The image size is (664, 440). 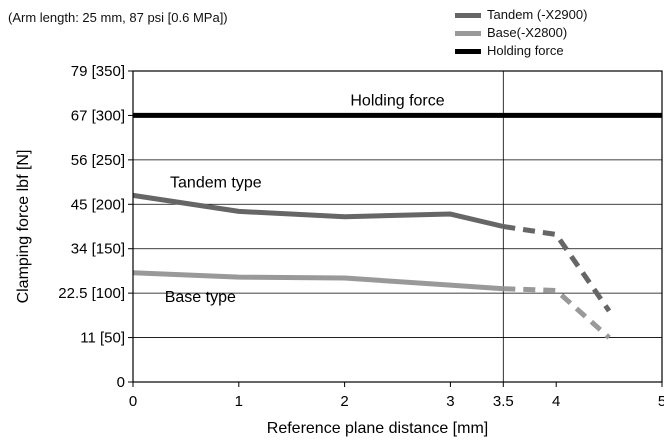 What do you see at coordinates (344, 401) in the screenshot?
I see `x-tick-label: 2` at bounding box center [344, 401].